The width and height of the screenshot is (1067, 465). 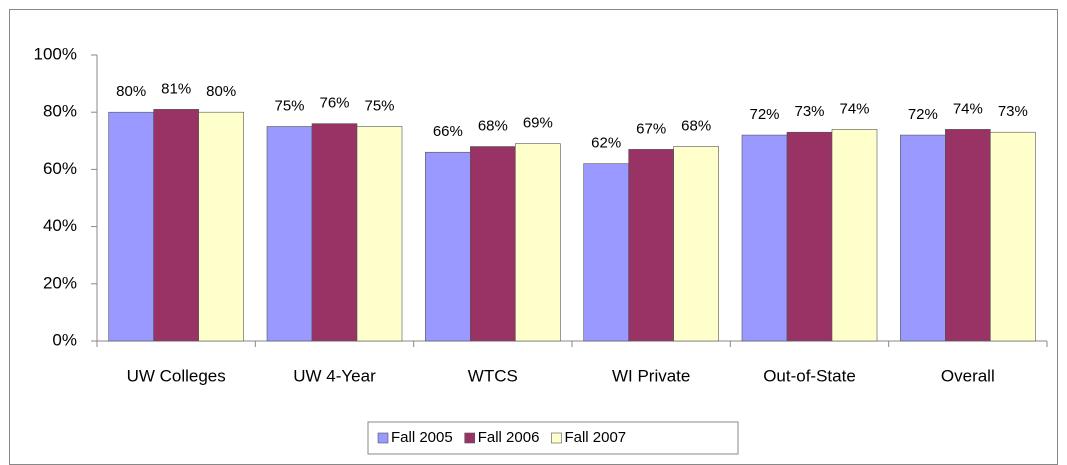 What do you see at coordinates (64, 339) in the screenshot?
I see `y-tick-label: 0%` at bounding box center [64, 339].